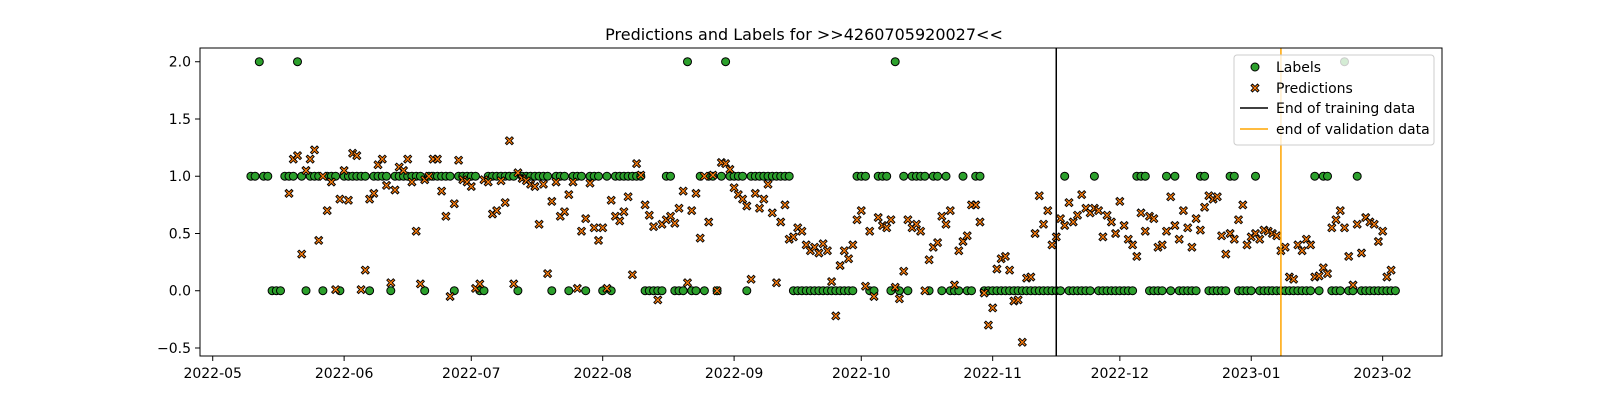 The width and height of the screenshot is (1600, 404). What do you see at coordinates (1314, 89) in the screenshot?
I see `legend-predictions-text: Predictions` at bounding box center [1314, 89].